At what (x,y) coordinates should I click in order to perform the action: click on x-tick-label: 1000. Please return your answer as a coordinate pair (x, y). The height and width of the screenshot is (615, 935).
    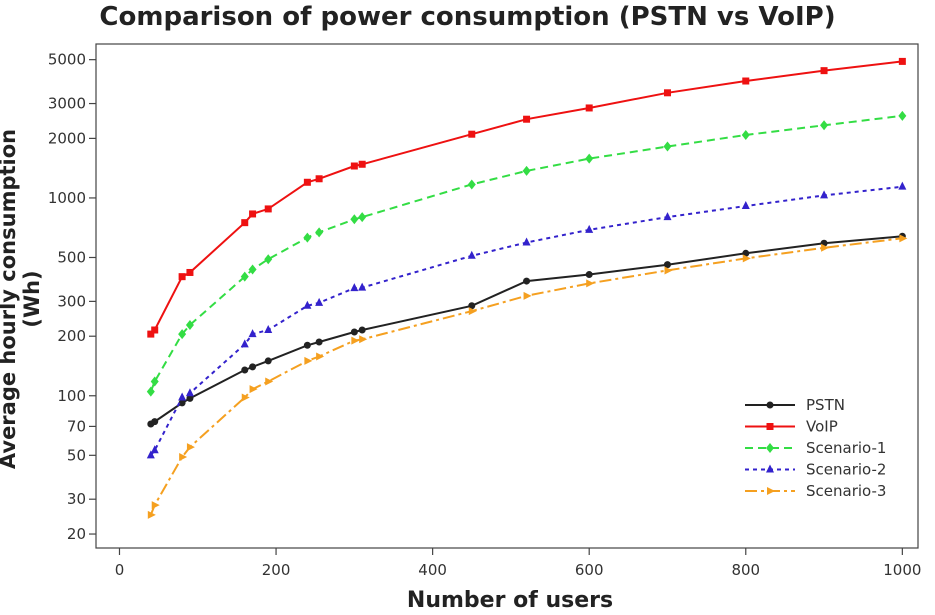
    Looking at the image, I should click on (902, 570).